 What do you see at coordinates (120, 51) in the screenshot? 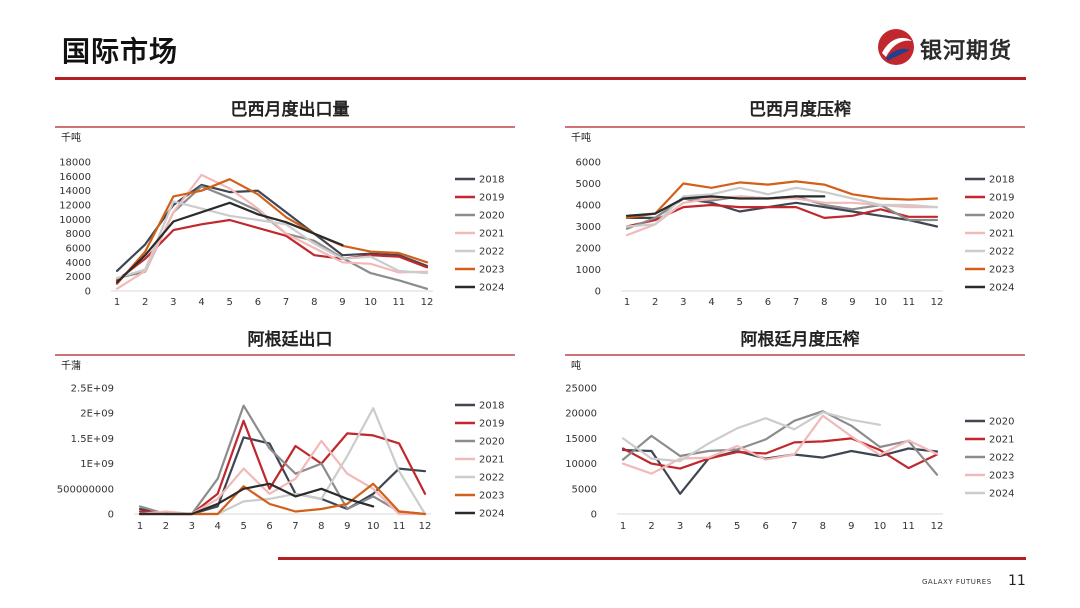
I see `page-title: 国际市场` at bounding box center [120, 51].